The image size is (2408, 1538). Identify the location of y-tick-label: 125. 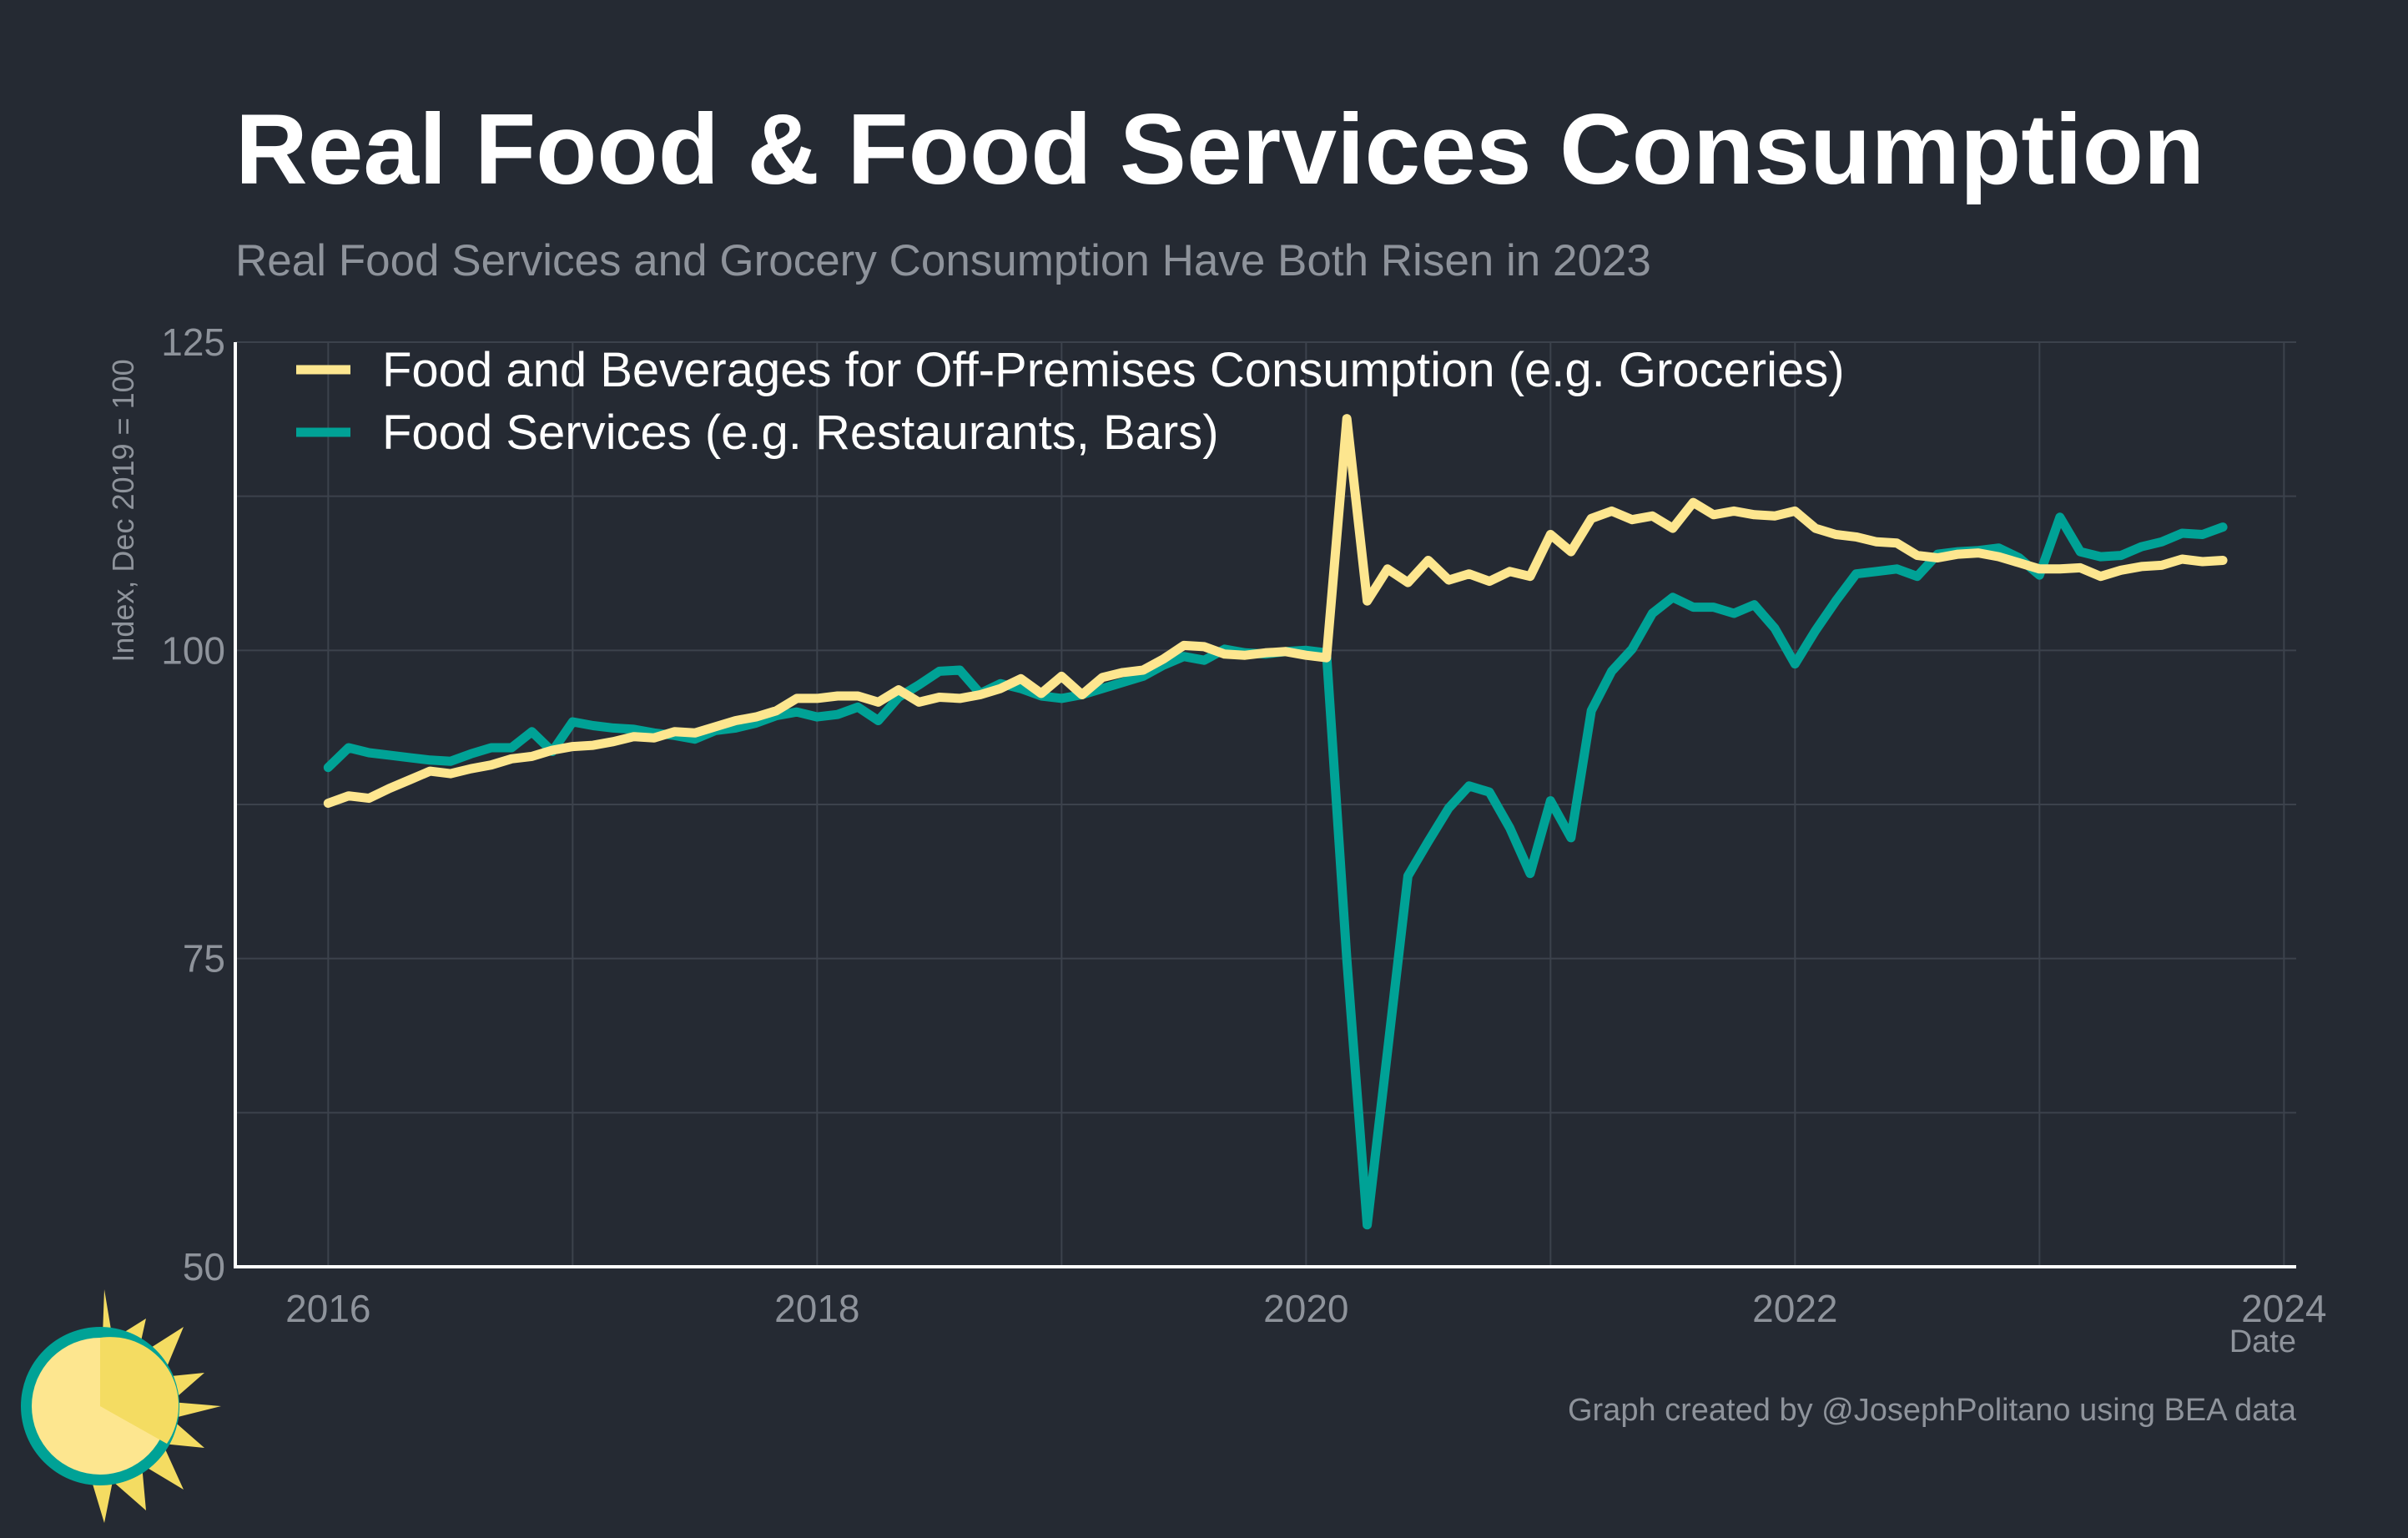
(193, 342).